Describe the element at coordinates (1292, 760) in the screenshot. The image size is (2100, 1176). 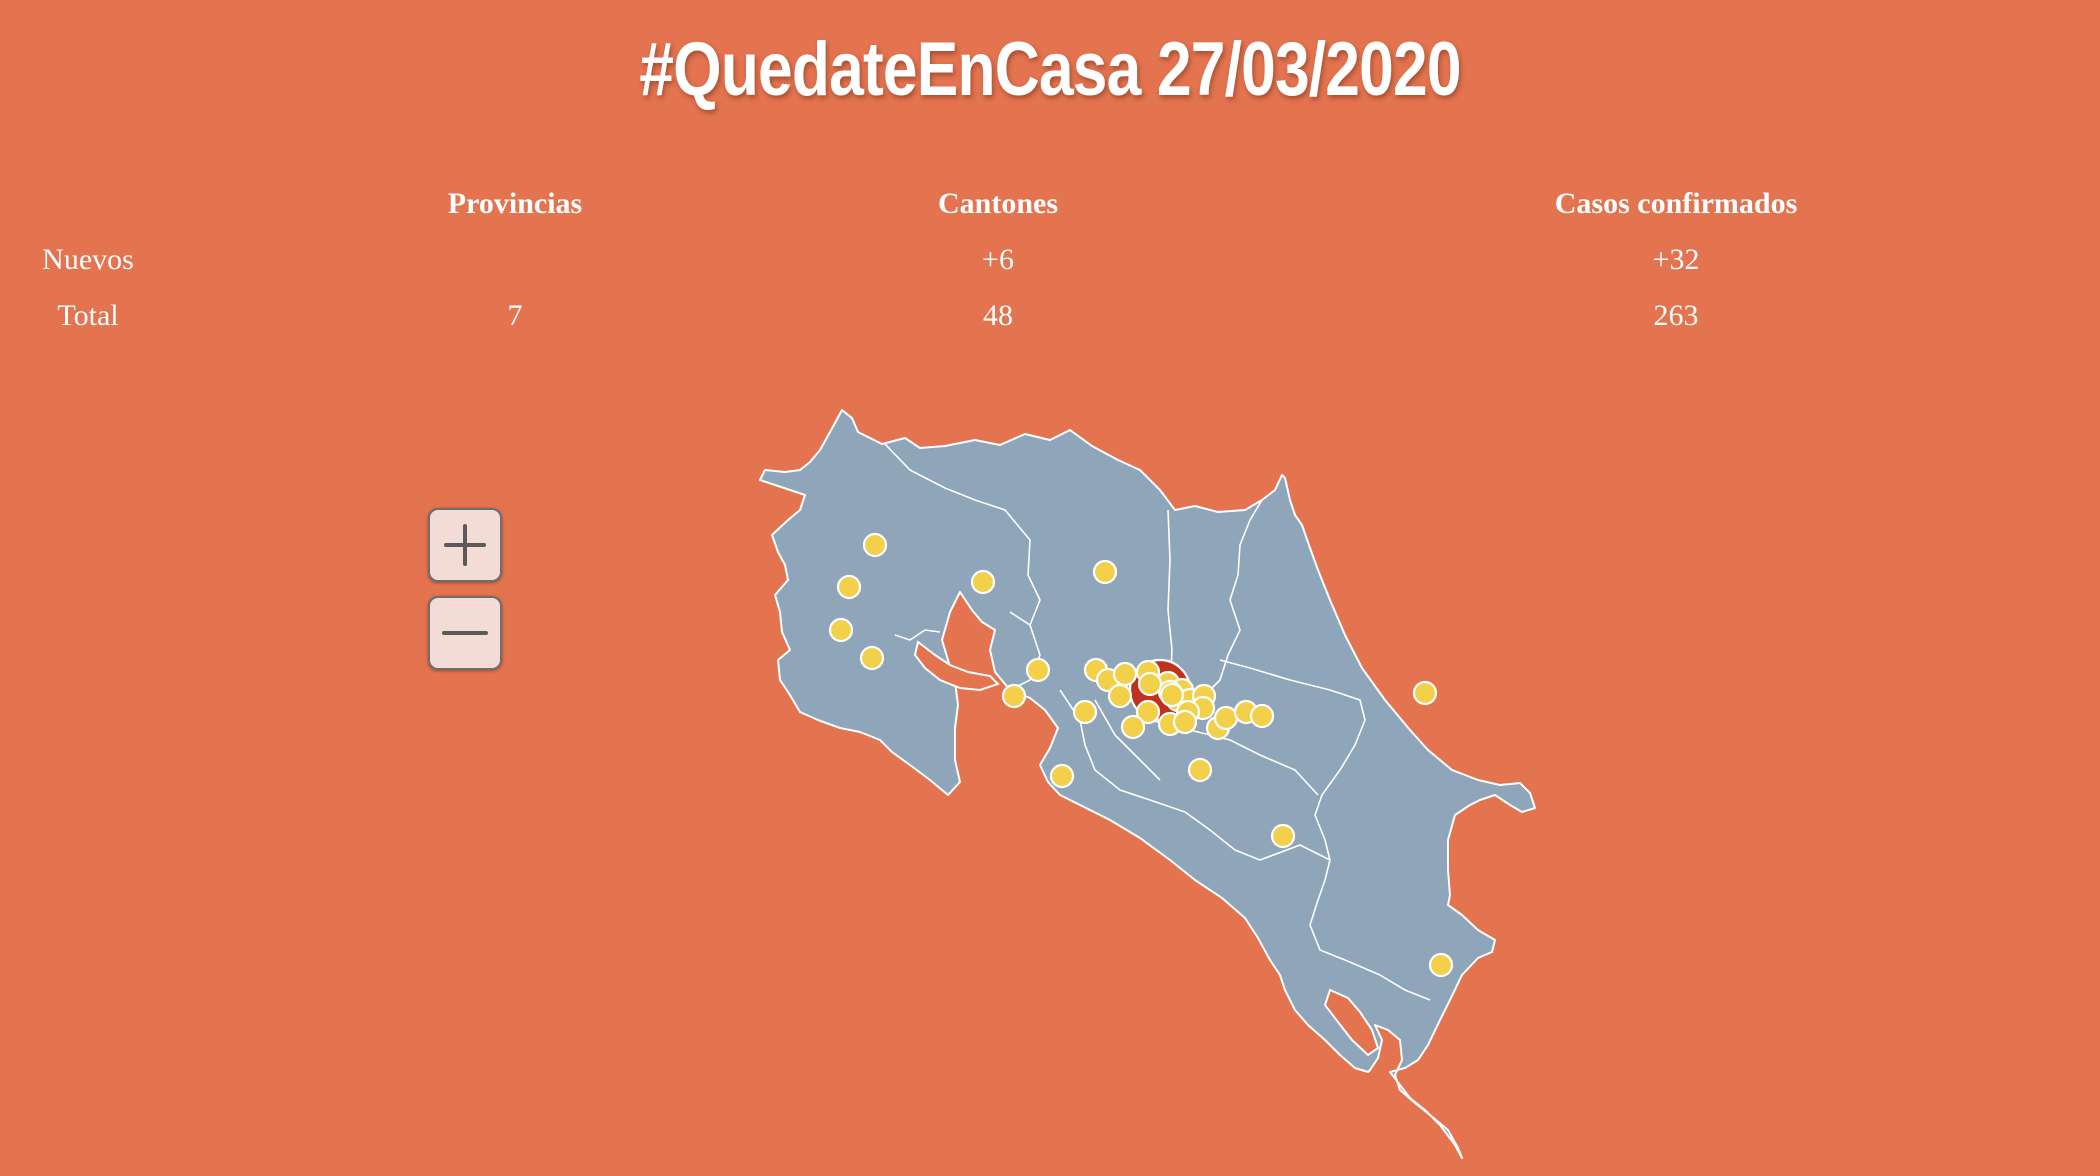
I see `province-border-limon` at that location.